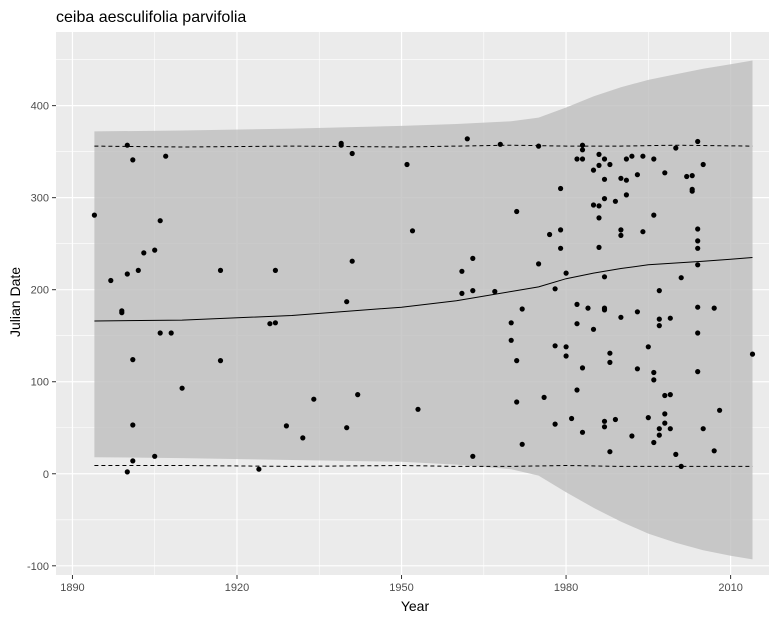 Image resolution: width=781 pixels, height=621 pixels. What do you see at coordinates (151, 17) in the screenshot?
I see `chart-title: ceiba aesculifolia parvifolia` at bounding box center [151, 17].